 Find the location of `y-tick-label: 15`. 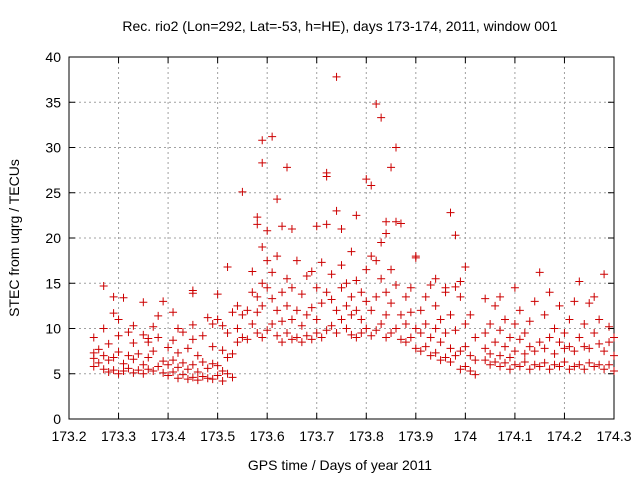

y-tick-label: 15 is located at coordinates (53, 283).